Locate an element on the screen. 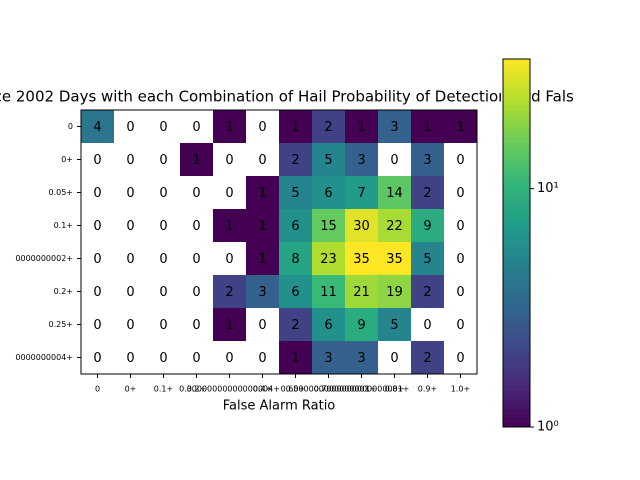 This screenshot has height=480, width=640. colorbar-tick-label: 10⁰ is located at coordinates (548, 427).